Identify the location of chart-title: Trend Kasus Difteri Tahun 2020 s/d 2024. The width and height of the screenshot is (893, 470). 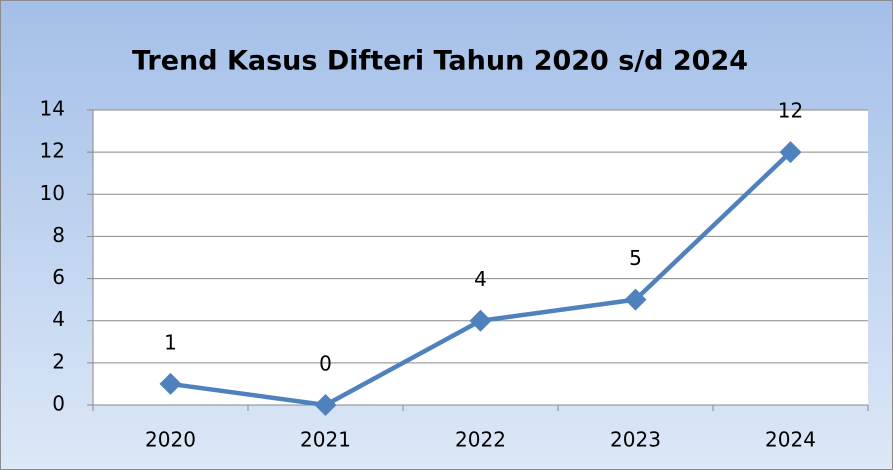
(440, 61).